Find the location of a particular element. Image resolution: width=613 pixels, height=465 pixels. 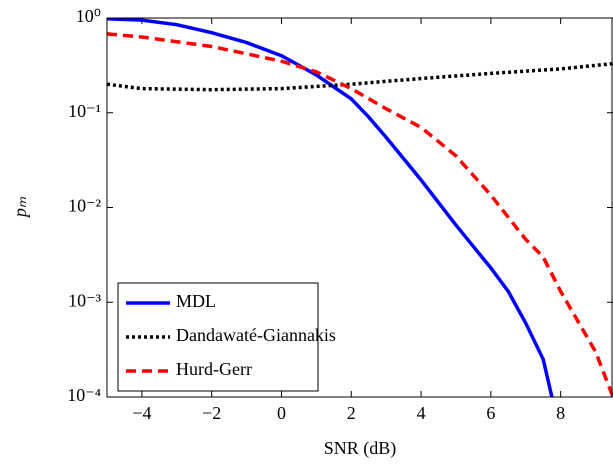

legend-label: Dandawaté-Giannakis is located at coordinates (256, 335).